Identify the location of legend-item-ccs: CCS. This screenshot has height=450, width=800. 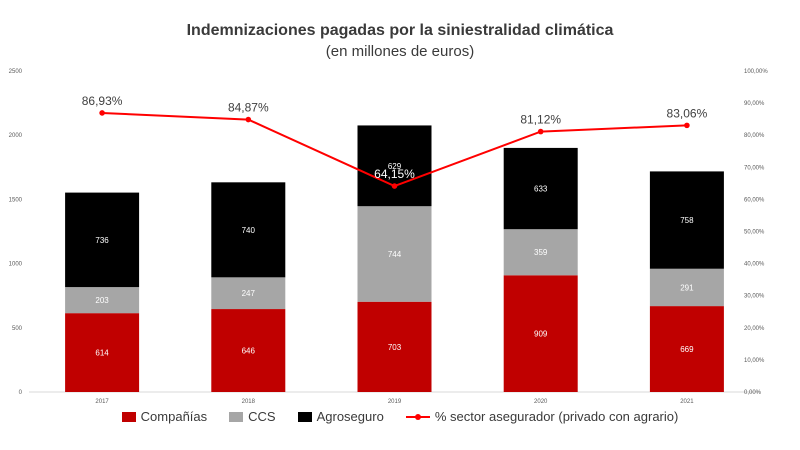
(252, 416).